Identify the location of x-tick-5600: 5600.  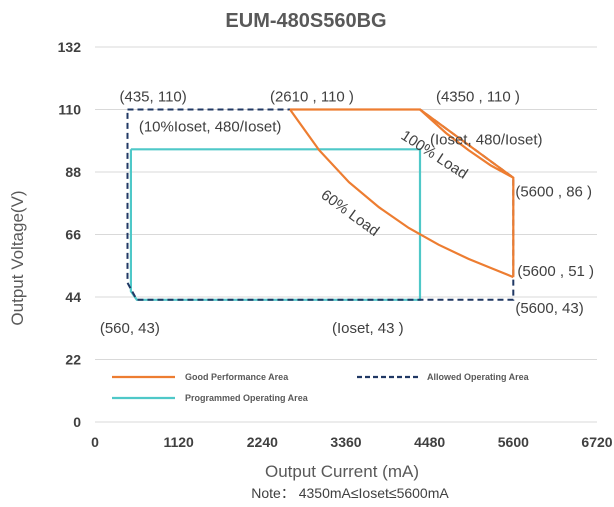
(513, 442).